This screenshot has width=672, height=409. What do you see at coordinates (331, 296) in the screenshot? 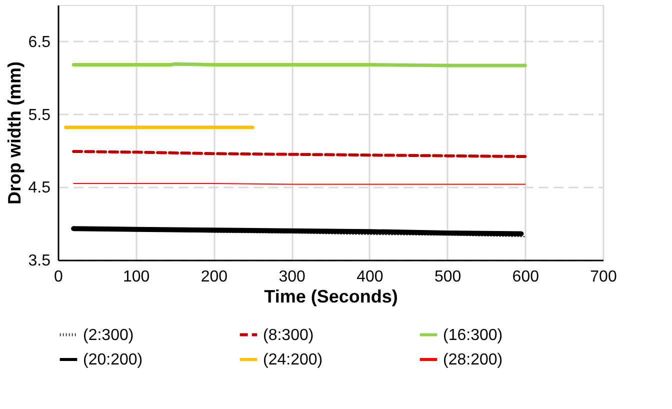
I see `x-axis-title: Time (Seconds)` at bounding box center [331, 296].